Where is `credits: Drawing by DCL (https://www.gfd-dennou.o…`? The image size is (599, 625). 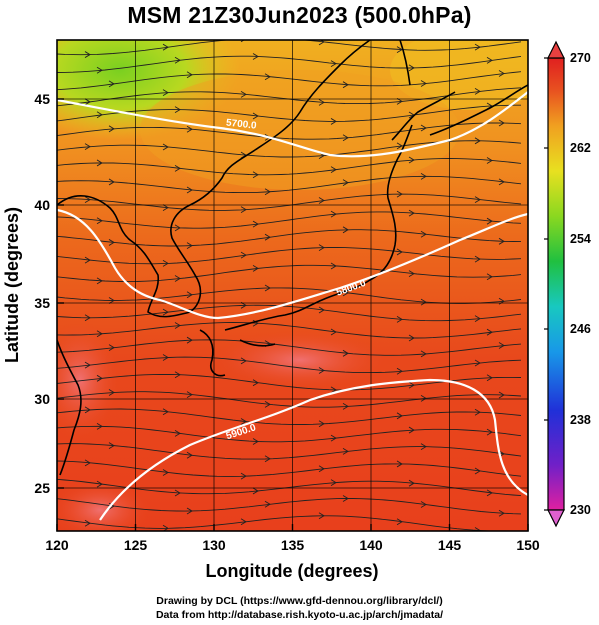 credits: Drawing by DCL (https://www.gfd-dennou.o… is located at coordinates (299, 608).